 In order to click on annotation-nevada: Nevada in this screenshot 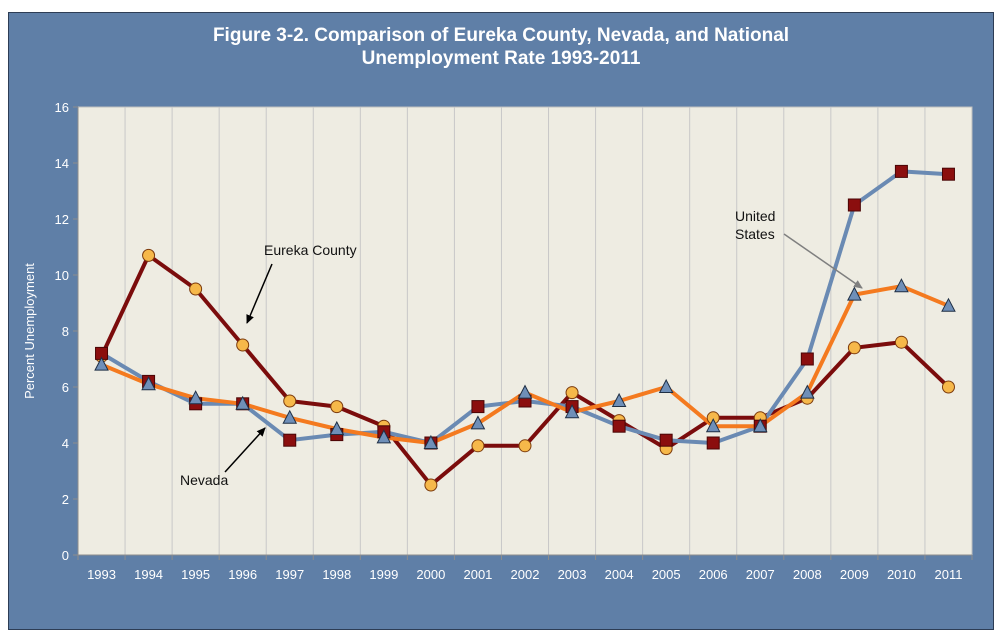, I will do `click(204, 480)`.